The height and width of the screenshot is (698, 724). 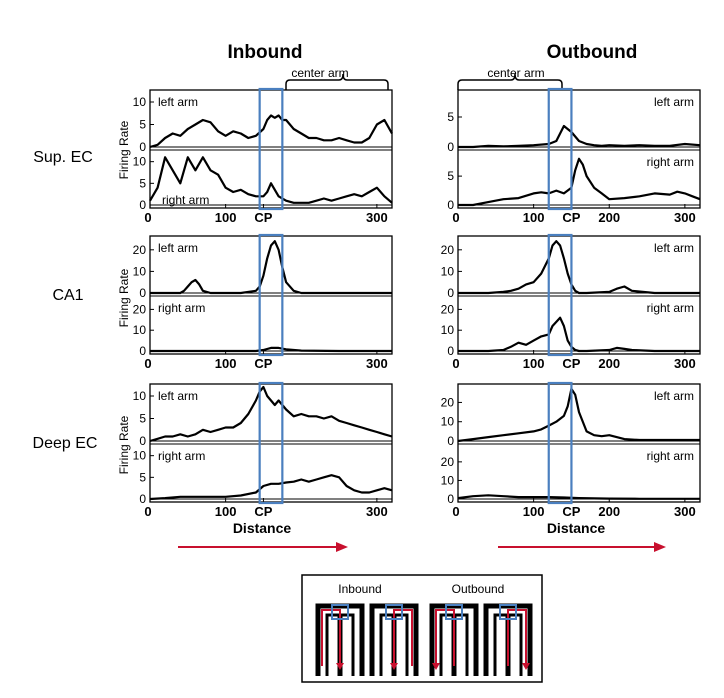 I want to click on inset-label-outbound: Outbound, so click(x=478, y=589).